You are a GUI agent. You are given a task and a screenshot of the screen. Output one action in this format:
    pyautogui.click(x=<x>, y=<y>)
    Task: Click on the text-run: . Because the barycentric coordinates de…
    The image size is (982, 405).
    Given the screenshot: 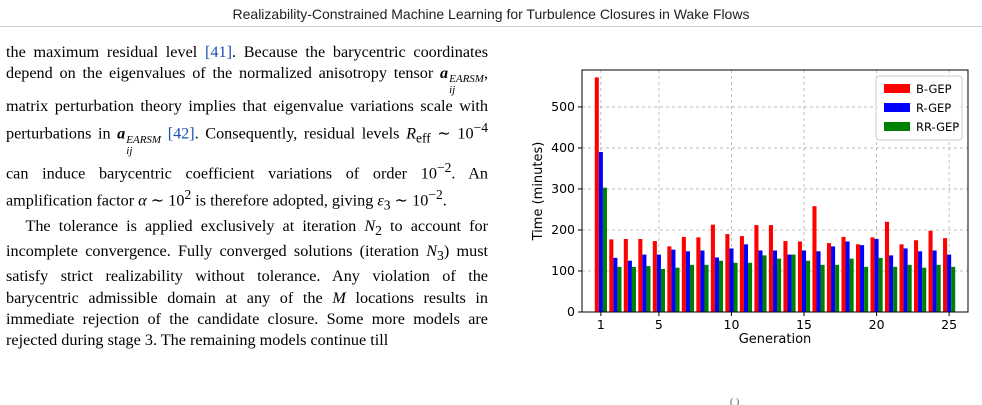 What is the action you would take?
    pyautogui.click(x=247, y=63)
    